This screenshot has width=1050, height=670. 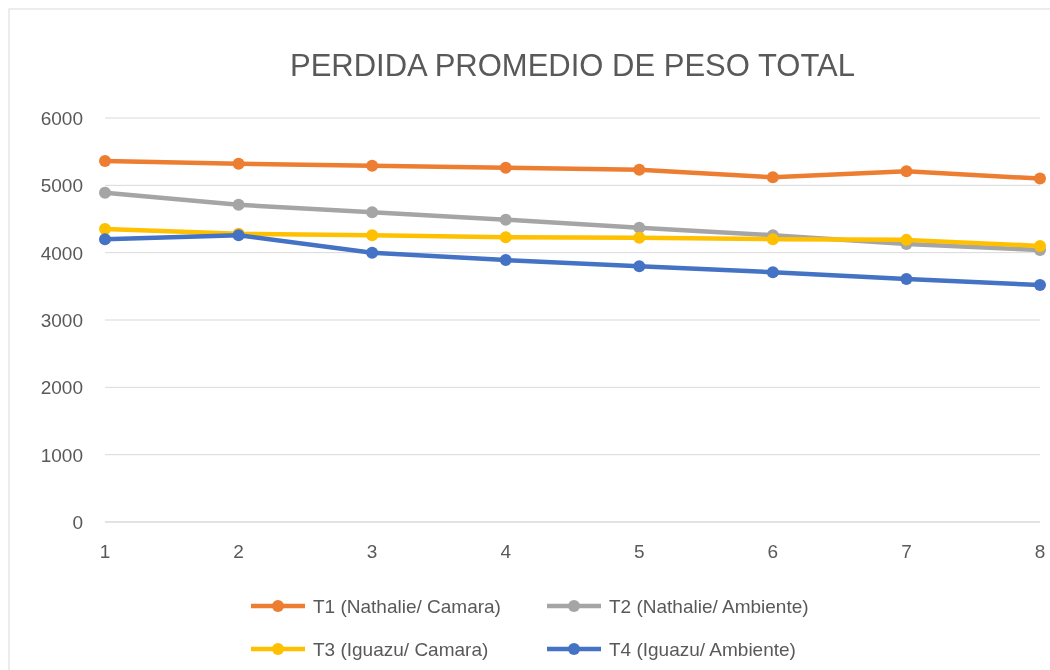 I want to click on x-tick-label: 8, so click(x=1040, y=551).